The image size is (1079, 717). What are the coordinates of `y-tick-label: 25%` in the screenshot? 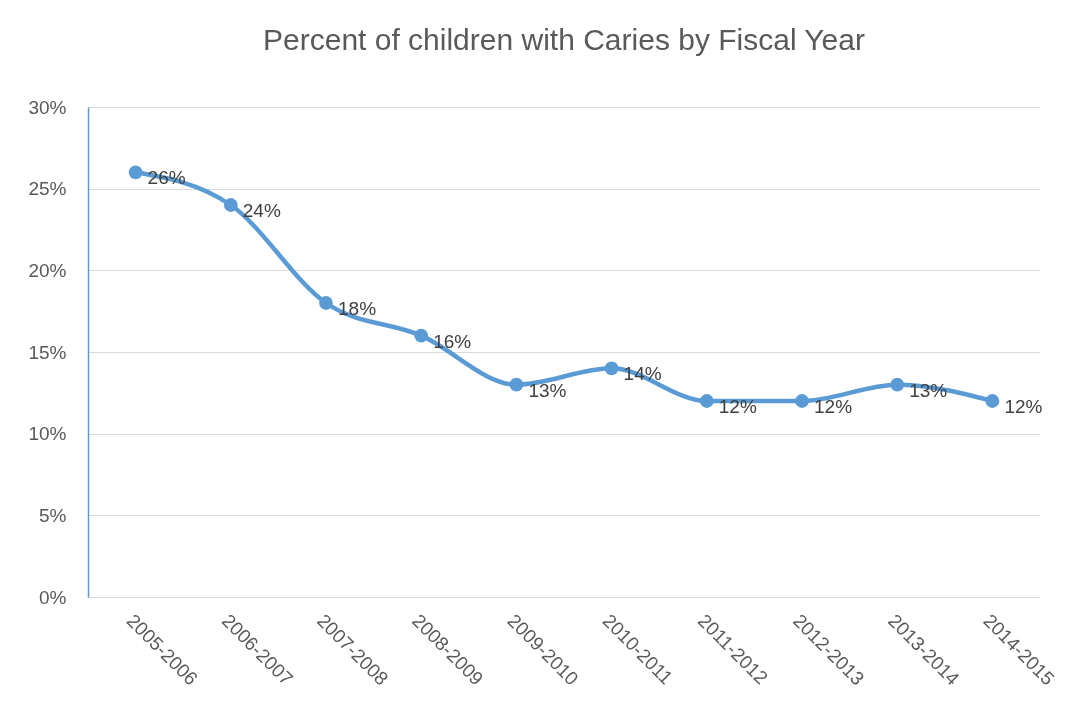 It's located at (47, 189).